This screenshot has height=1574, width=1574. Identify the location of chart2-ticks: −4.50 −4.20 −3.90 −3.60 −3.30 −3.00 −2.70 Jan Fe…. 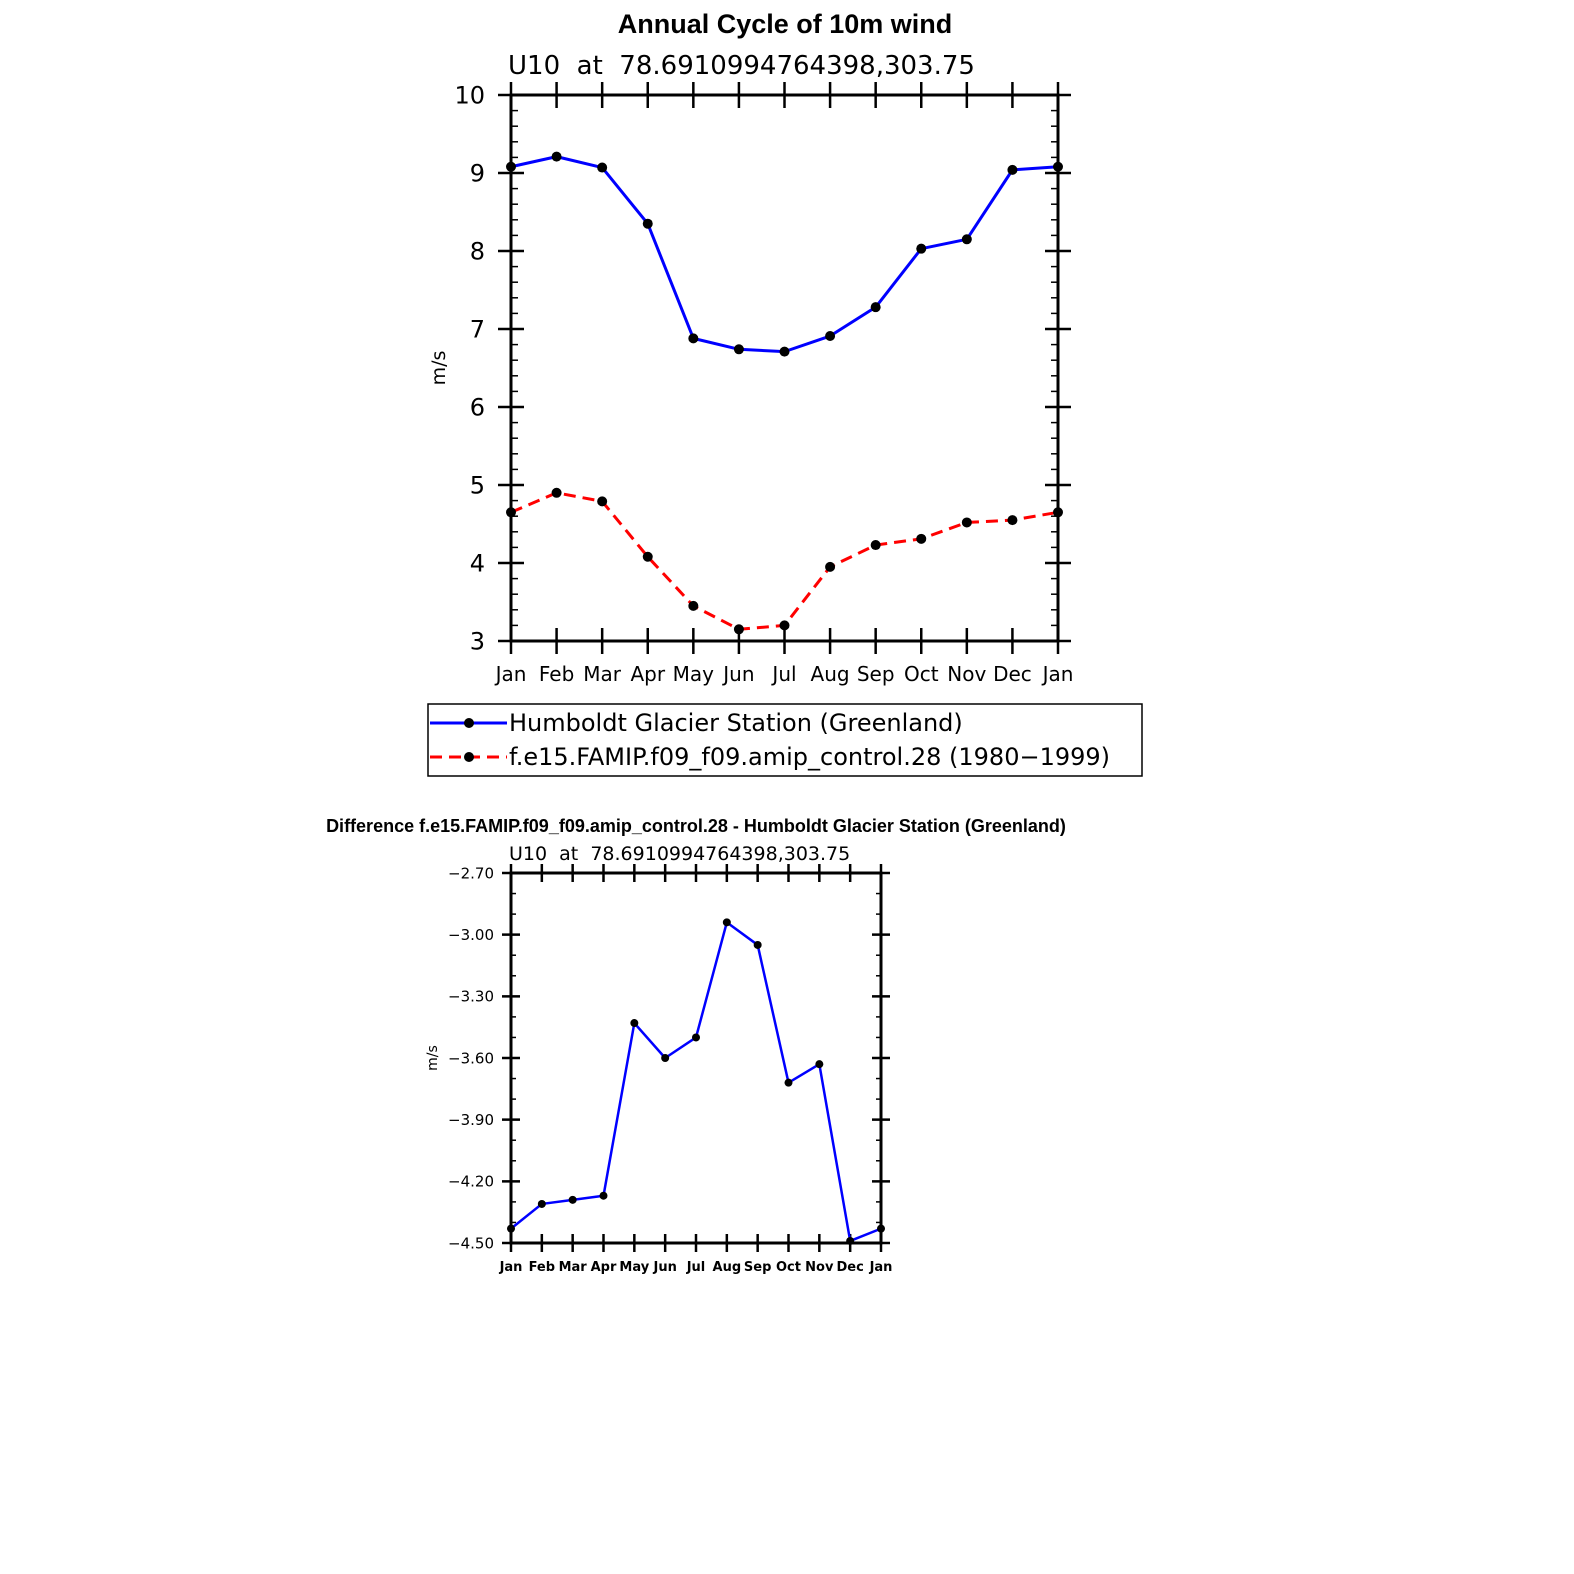
(670, 1069).